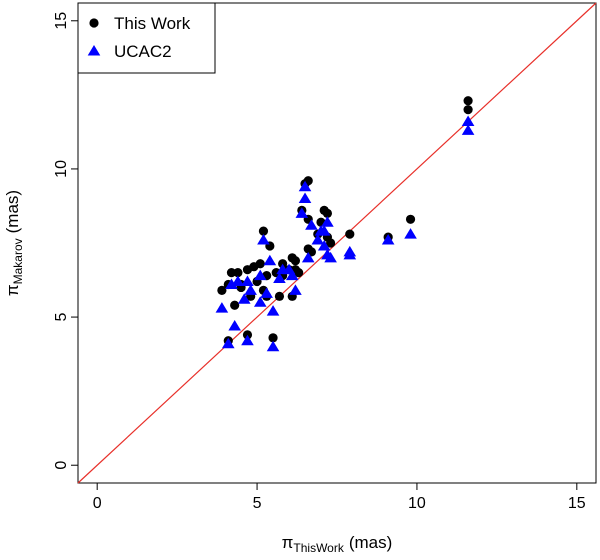 The width and height of the screenshot is (600, 560). I want to click on y-axis: 0 5 10 15, so click(65, 241).